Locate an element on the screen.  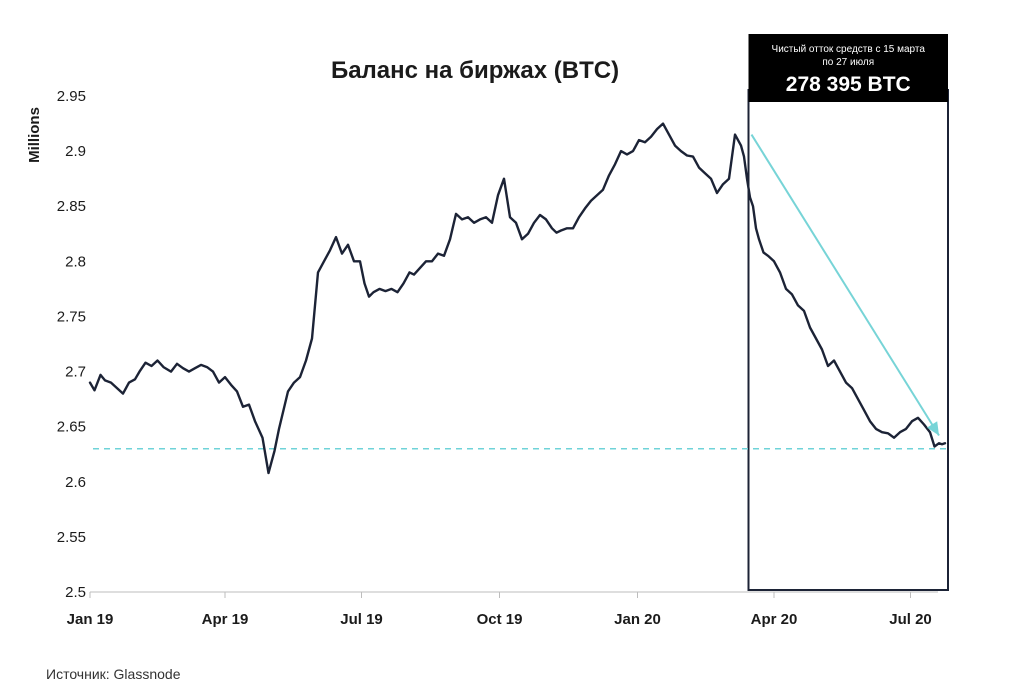
x-tick-label: Oct 19 is located at coordinates (500, 619).